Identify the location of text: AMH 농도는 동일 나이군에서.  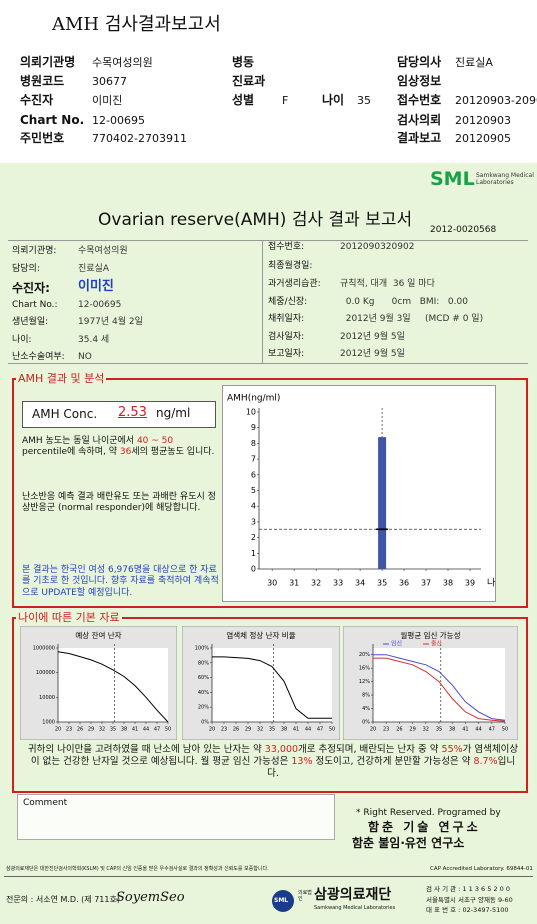
(79, 441).